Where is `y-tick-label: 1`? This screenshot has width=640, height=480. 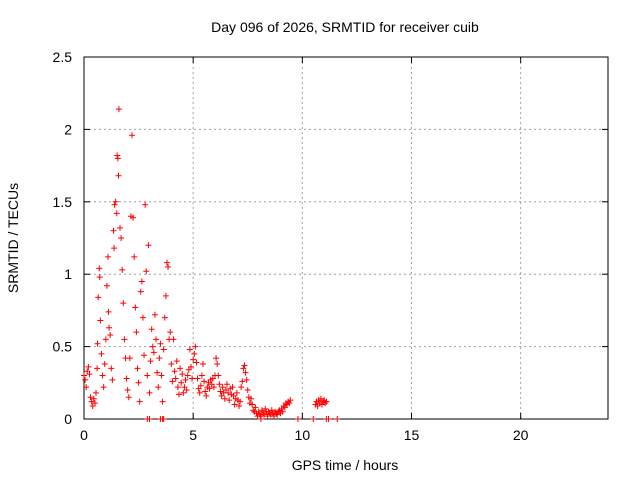 y-tick-label: 1 is located at coordinates (68, 274).